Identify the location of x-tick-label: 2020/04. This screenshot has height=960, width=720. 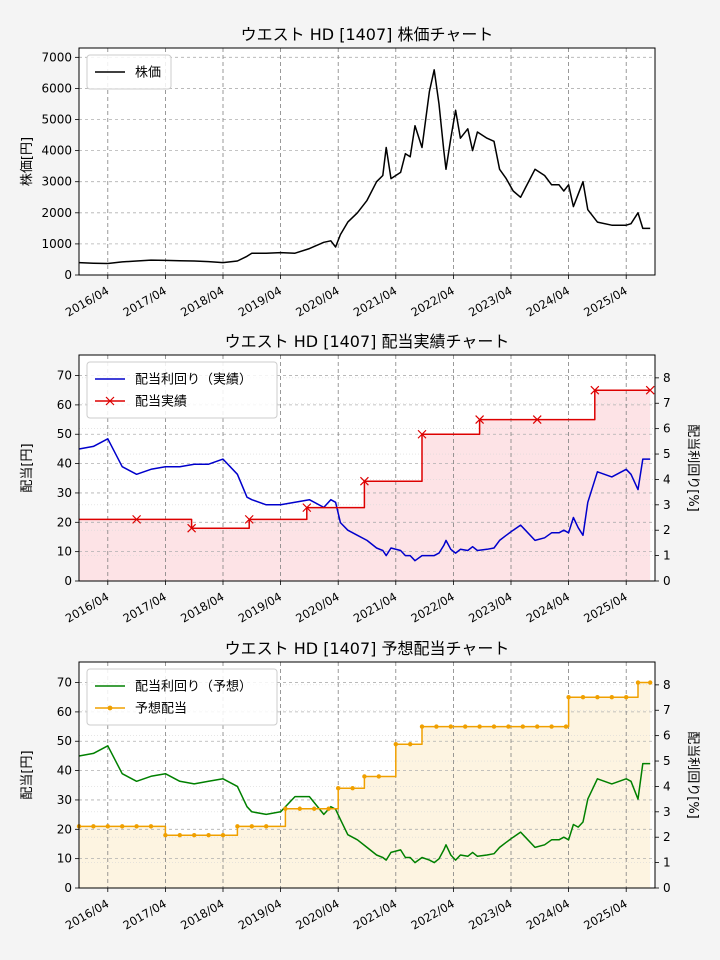
(317, 301).